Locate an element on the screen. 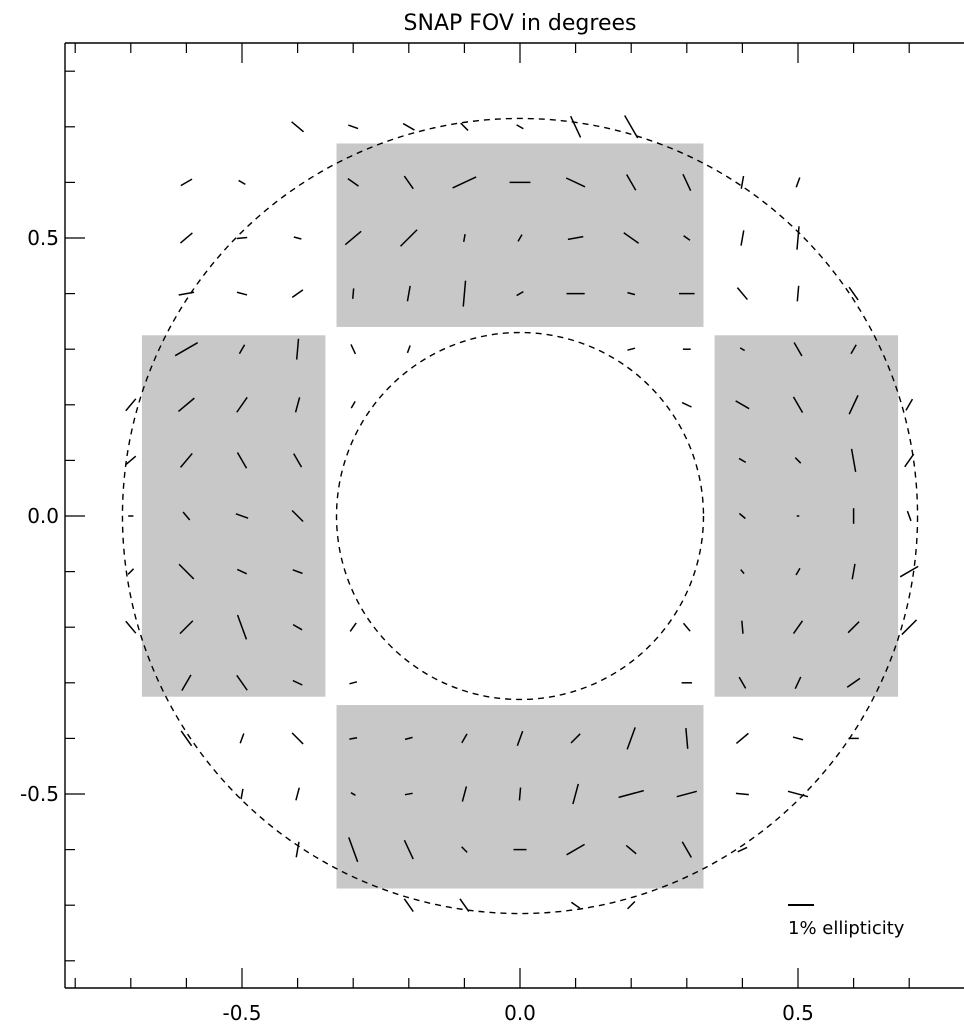  legend-label: 1% ellipticity is located at coordinates (846, 928).